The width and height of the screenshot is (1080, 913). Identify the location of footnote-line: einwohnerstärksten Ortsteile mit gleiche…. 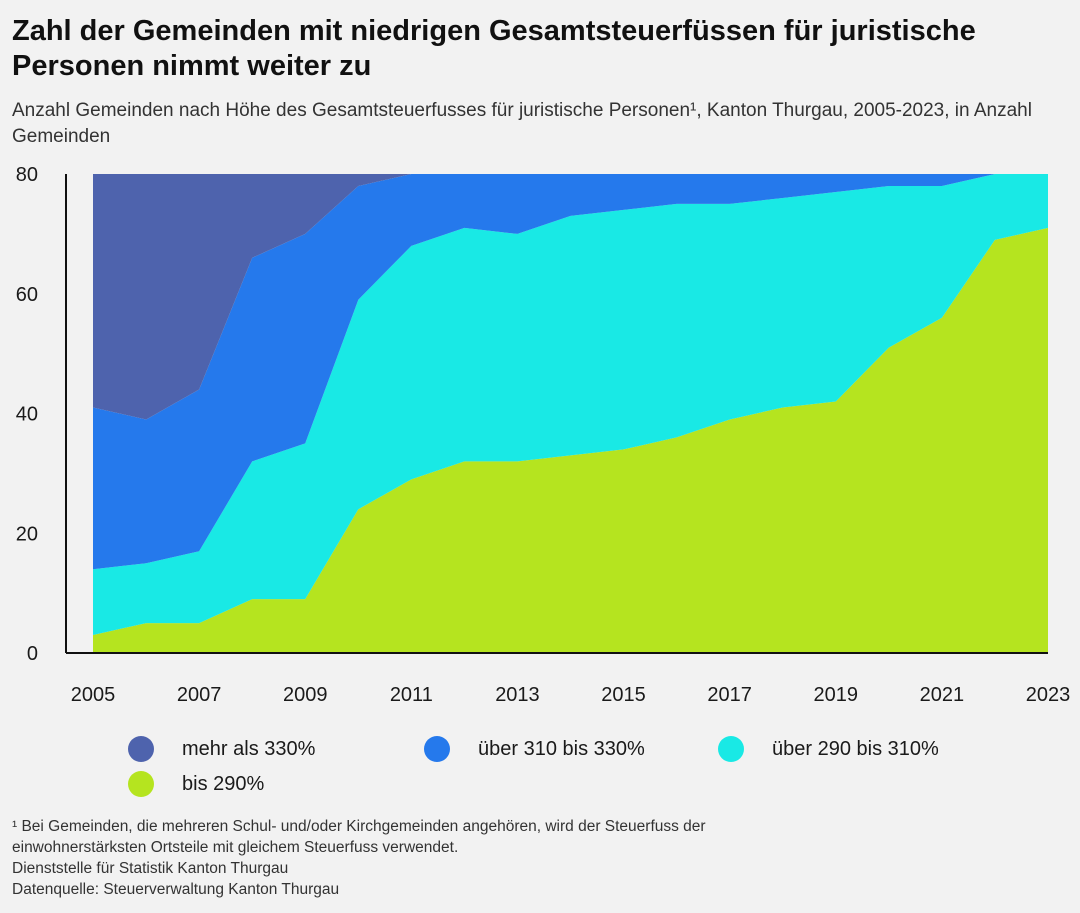
(235, 847).